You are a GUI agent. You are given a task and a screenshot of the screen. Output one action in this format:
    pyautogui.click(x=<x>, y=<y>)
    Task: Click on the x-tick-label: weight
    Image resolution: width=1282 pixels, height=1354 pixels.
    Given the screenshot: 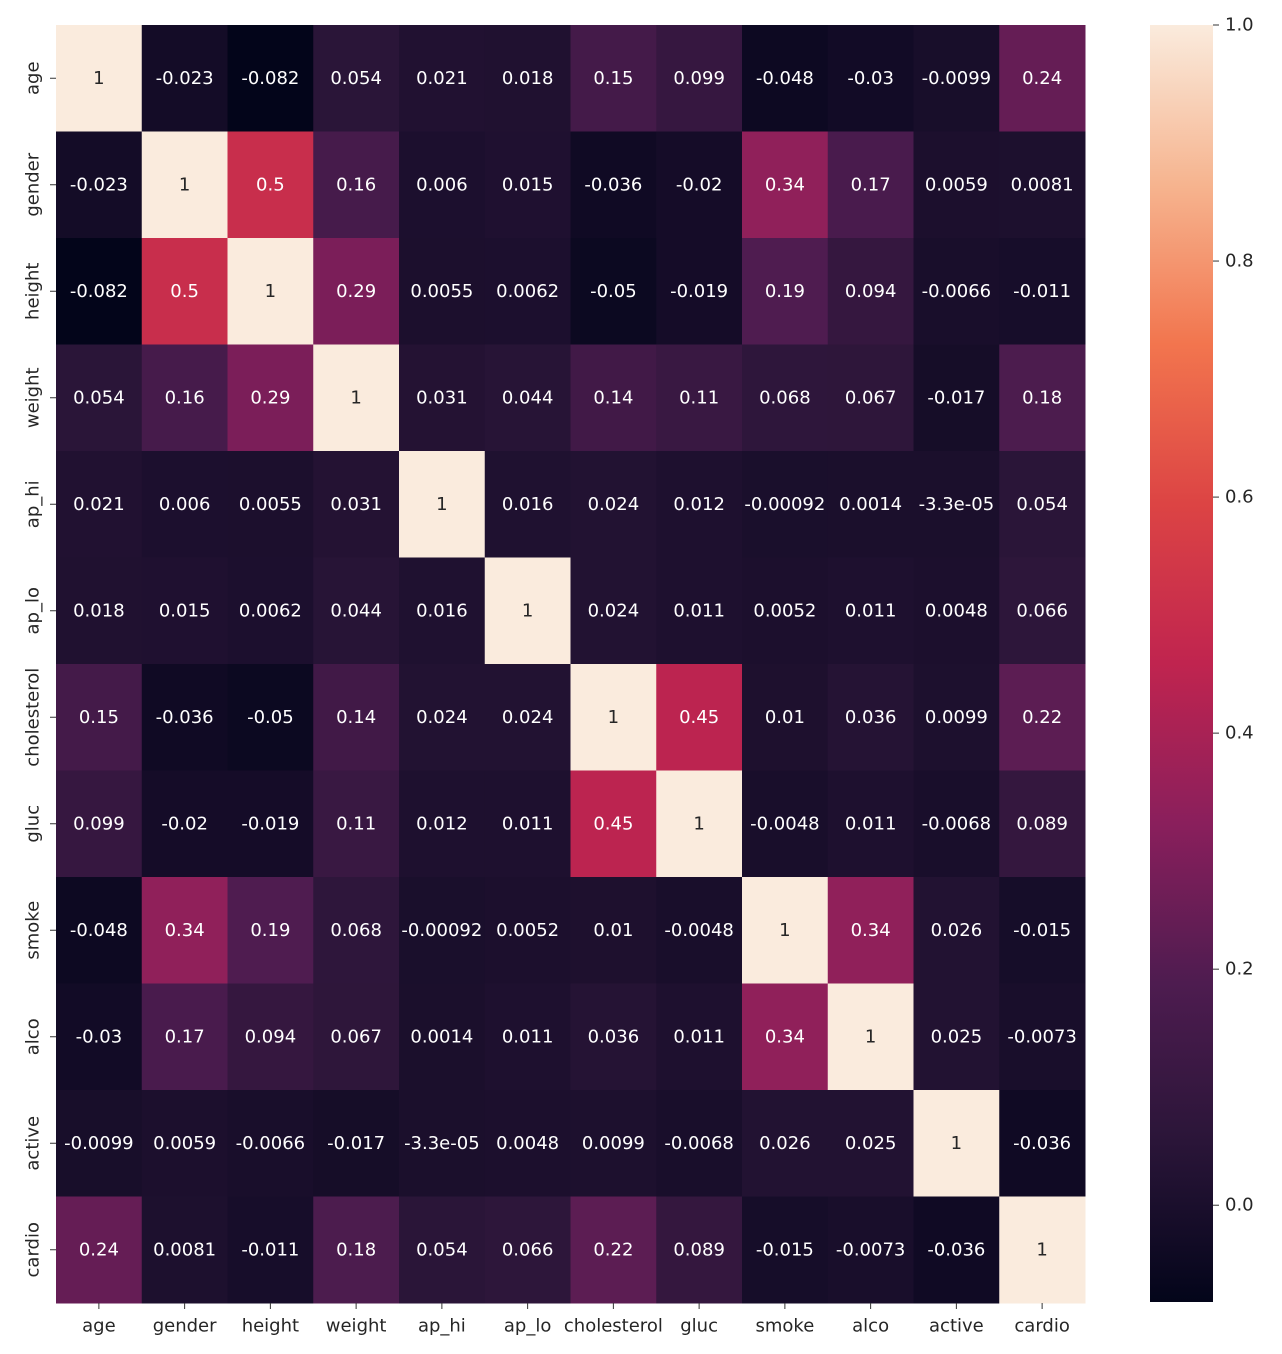 What is the action you would take?
    pyautogui.click(x=356, y=1326)
    